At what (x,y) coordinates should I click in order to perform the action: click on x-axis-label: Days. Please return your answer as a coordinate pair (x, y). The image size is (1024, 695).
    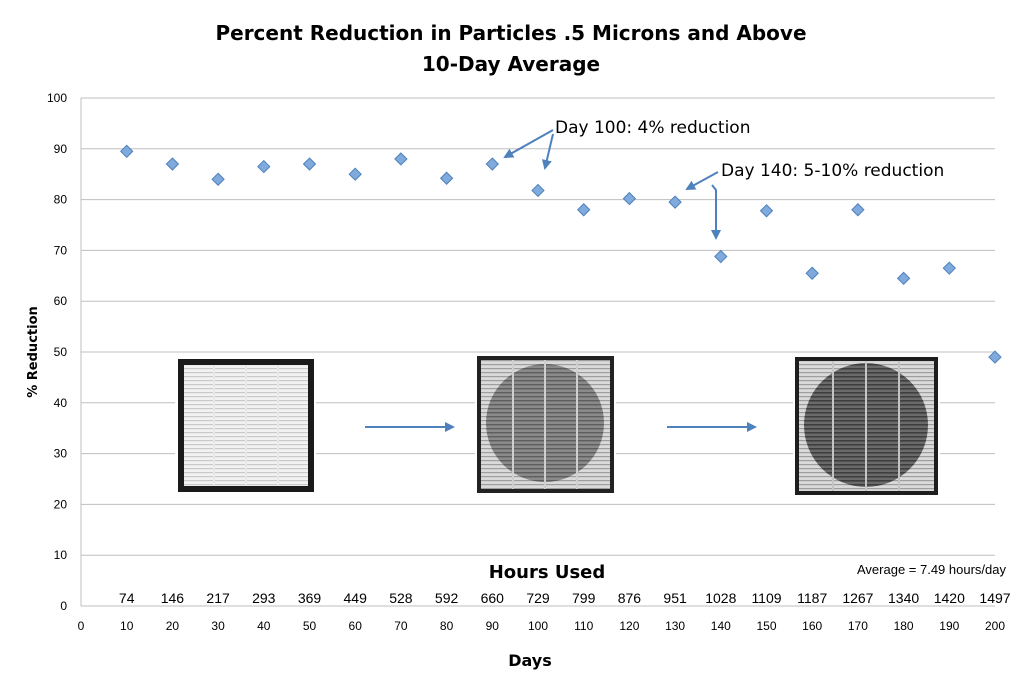
    Looking at the image, I should click on (530, 660).